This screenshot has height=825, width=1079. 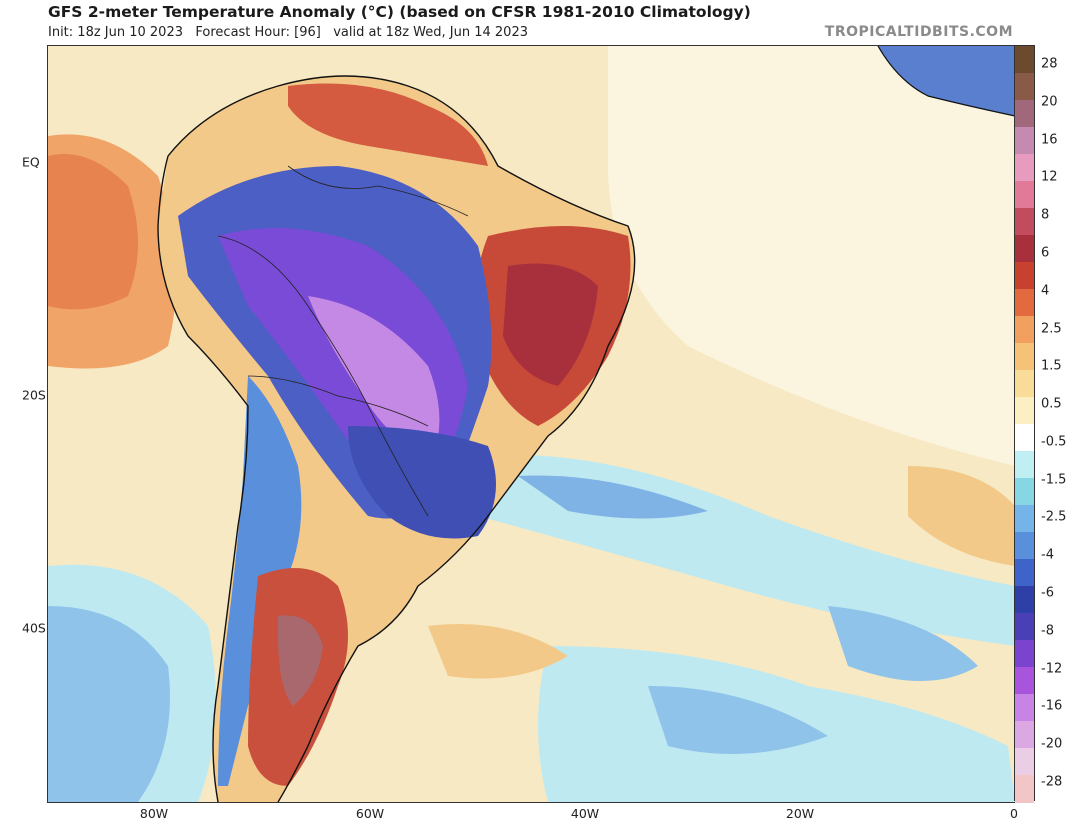 What do you see at coordinates (613, 497) in the screenshot?
I see `atlantic-cool-core` at bounding box center [613, 497].